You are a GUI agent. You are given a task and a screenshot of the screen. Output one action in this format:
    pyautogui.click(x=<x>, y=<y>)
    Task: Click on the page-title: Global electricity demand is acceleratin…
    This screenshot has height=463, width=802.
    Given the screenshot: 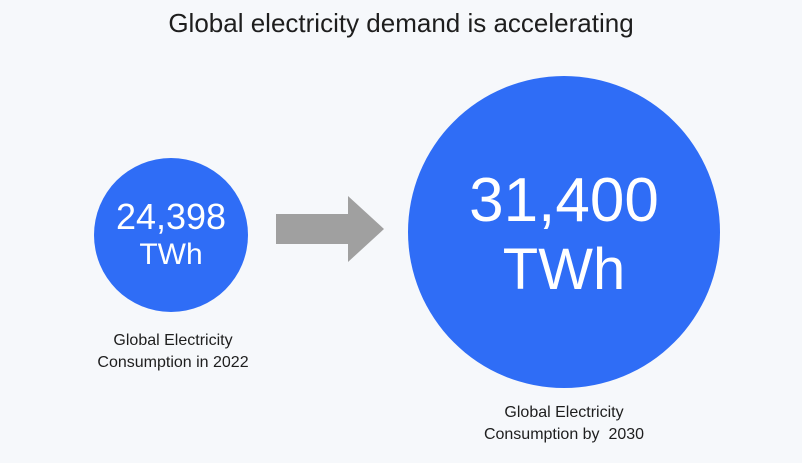 What is the action you would take?
    pyautogui.click(x=401, y=23)
    